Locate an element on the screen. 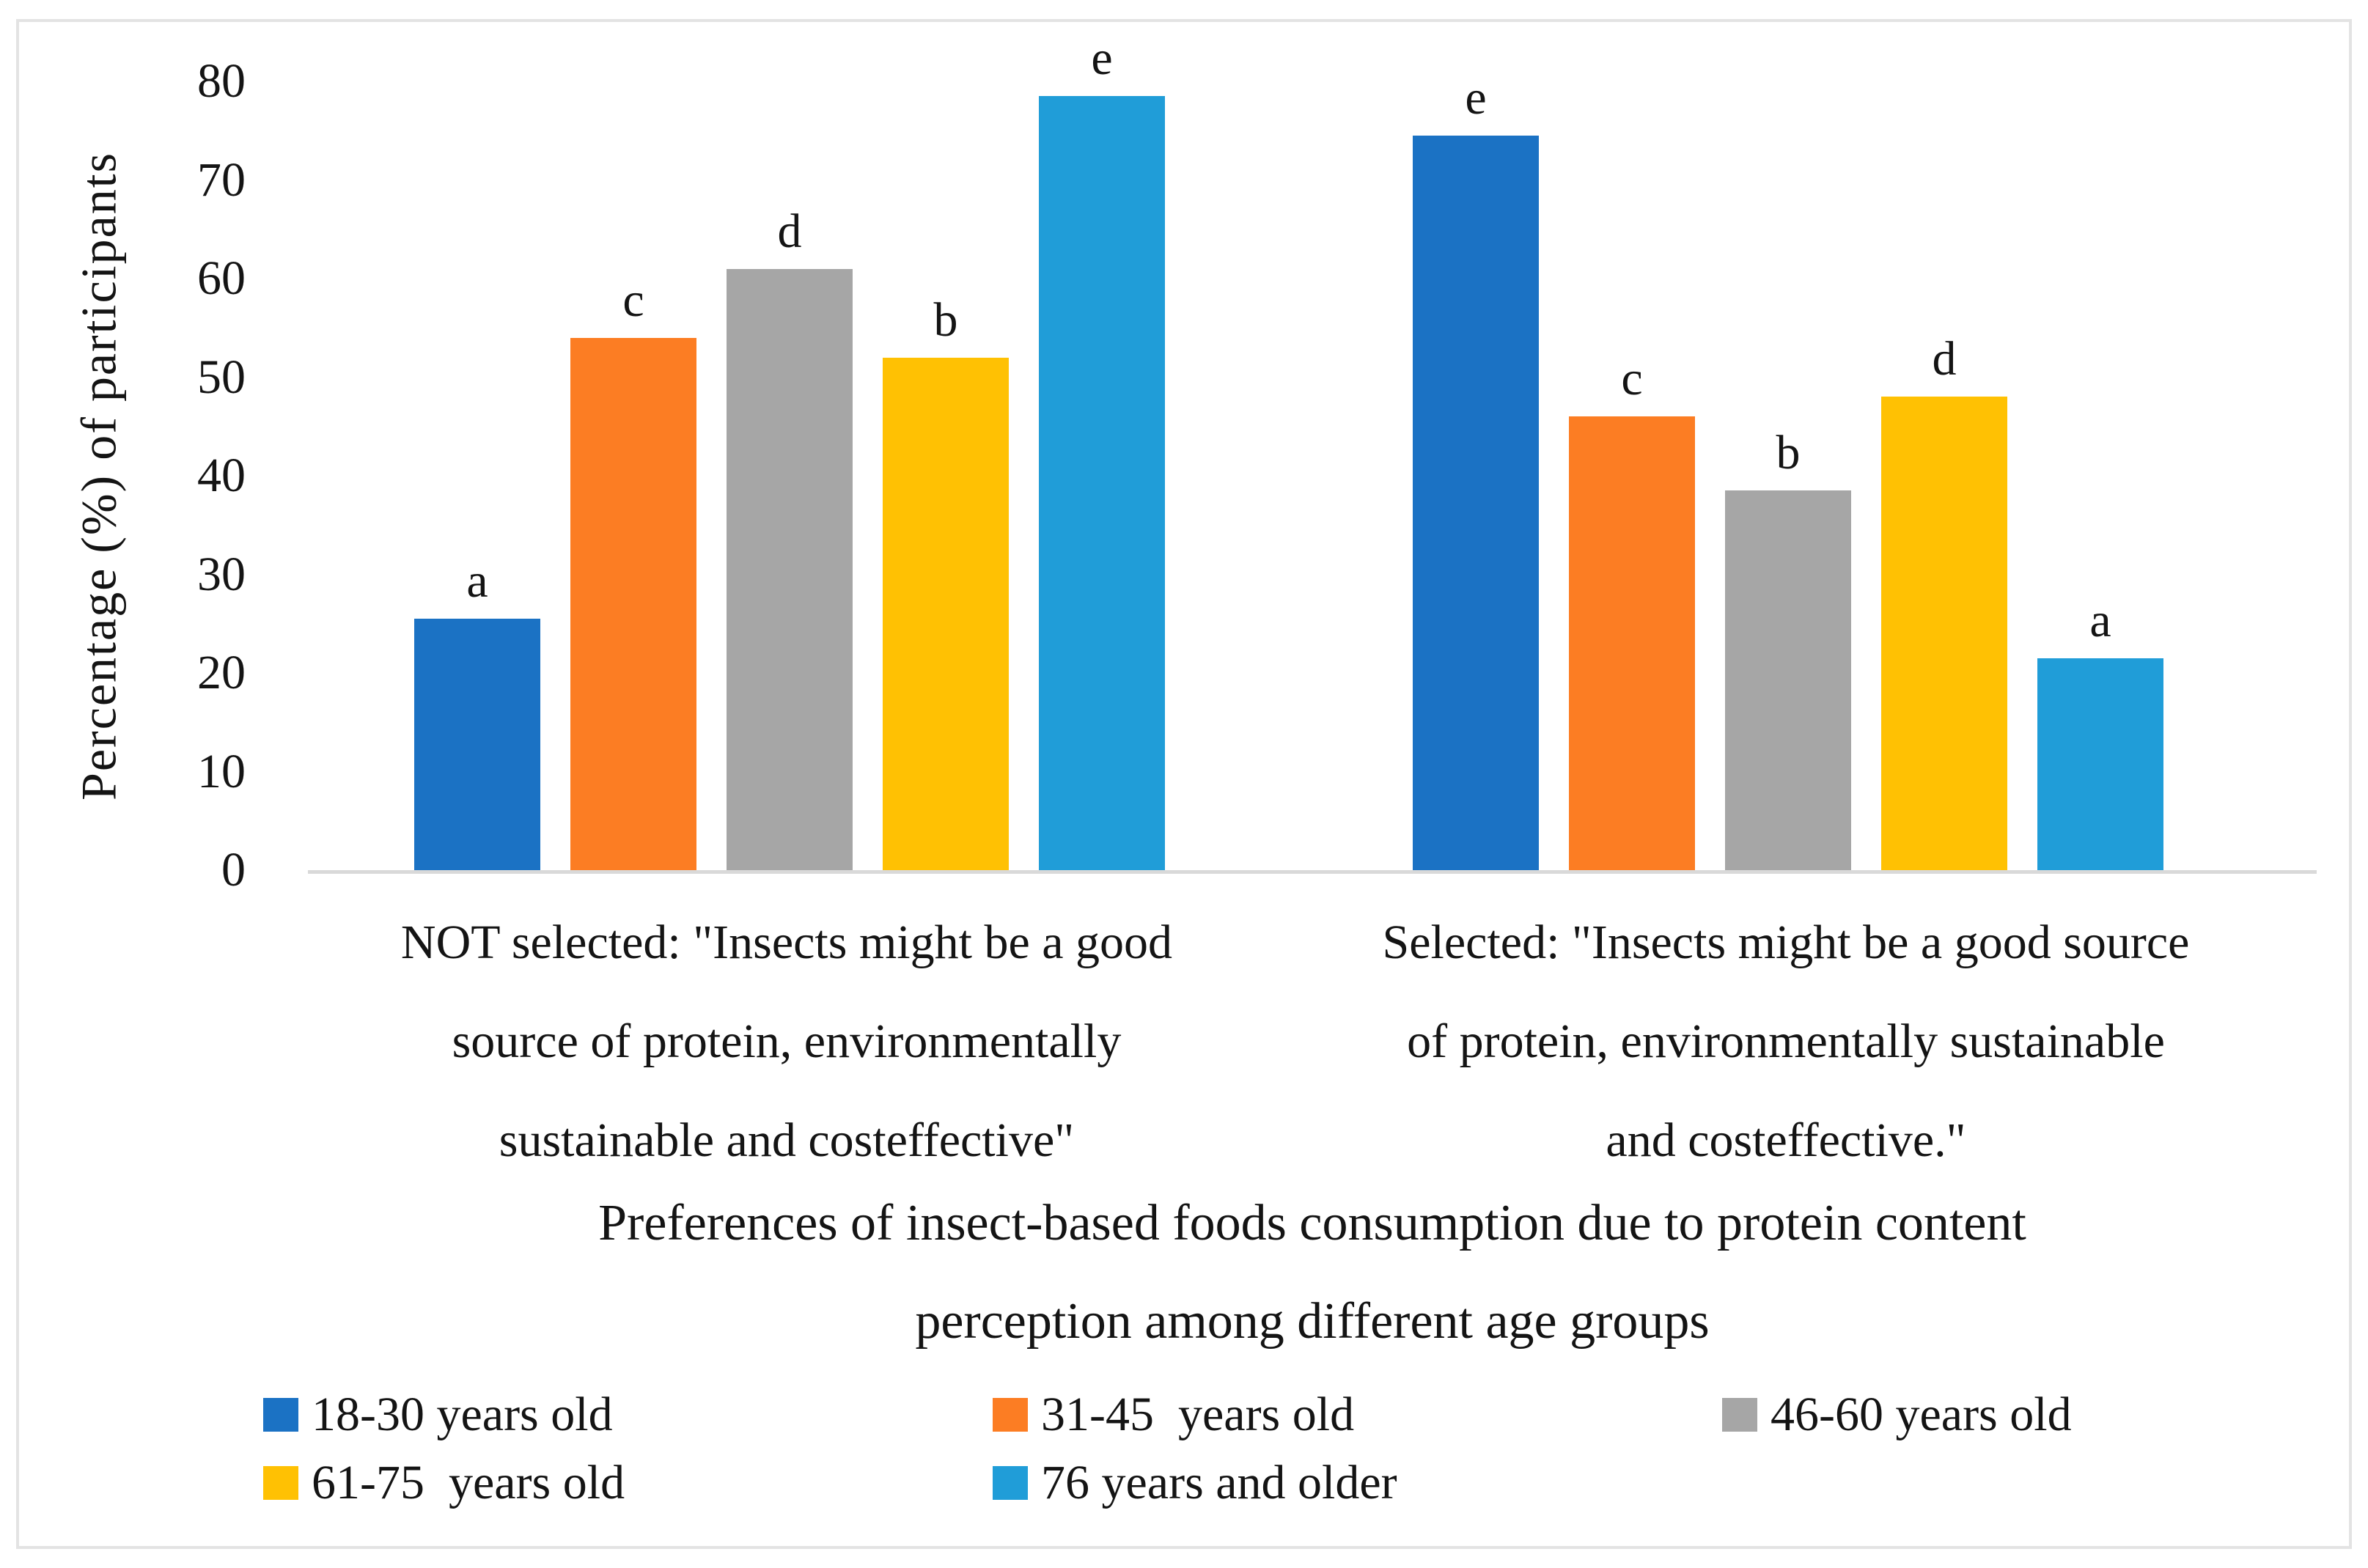  y-tick-label: 0 is located at coordinates (233, 870).